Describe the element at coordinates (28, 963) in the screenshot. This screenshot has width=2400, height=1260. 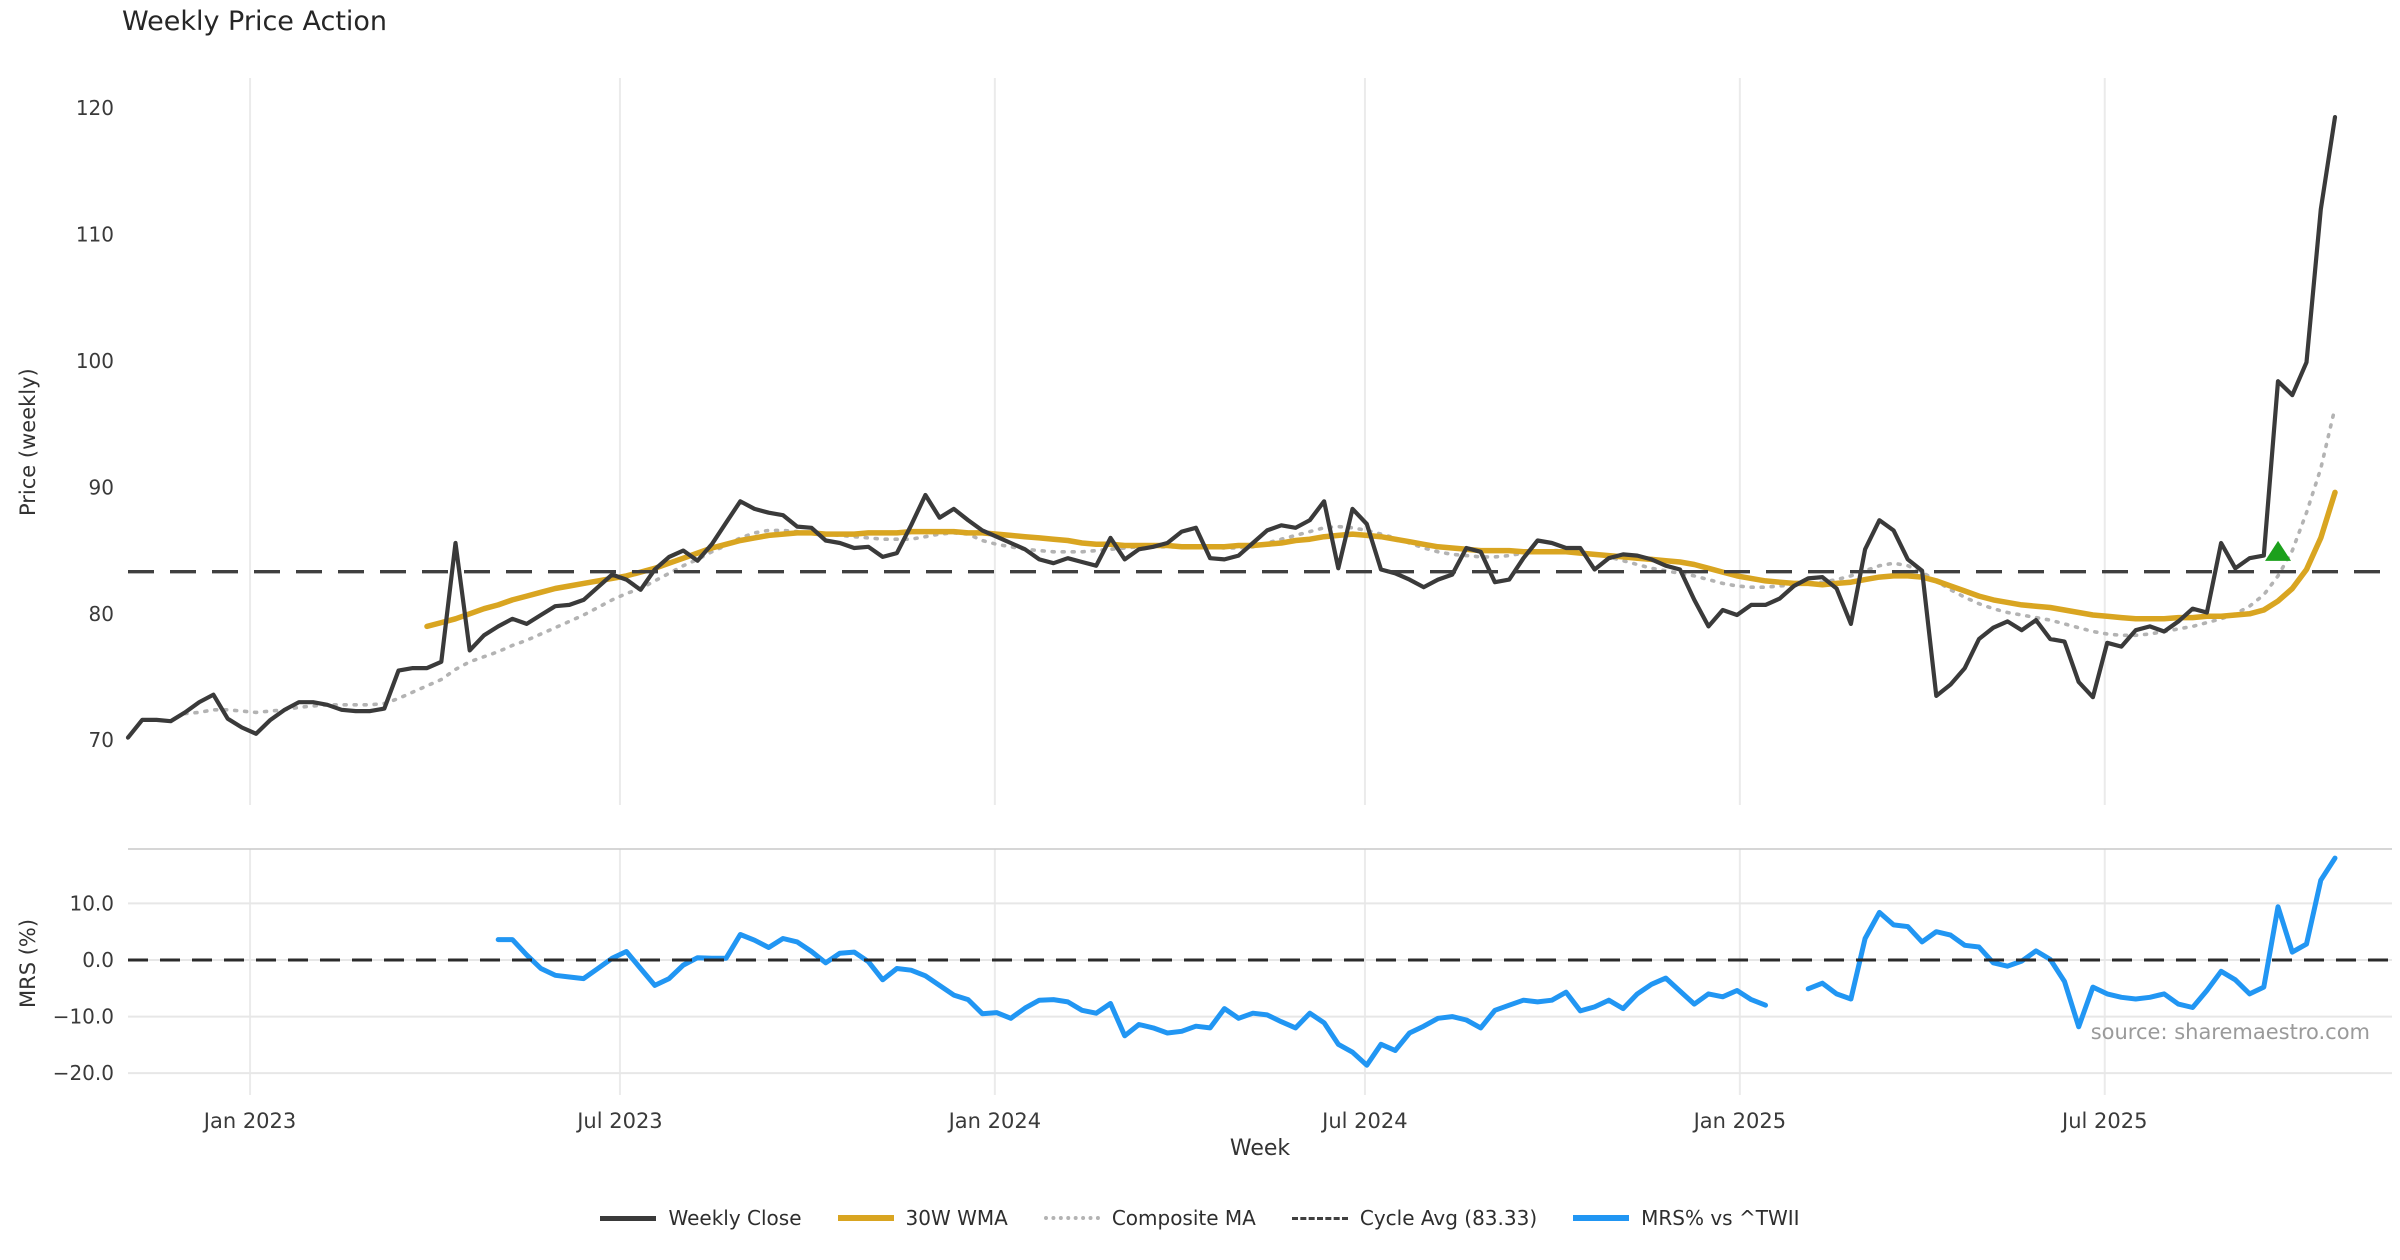
I see `mrs-axis-label: MRS (%)` at that location.